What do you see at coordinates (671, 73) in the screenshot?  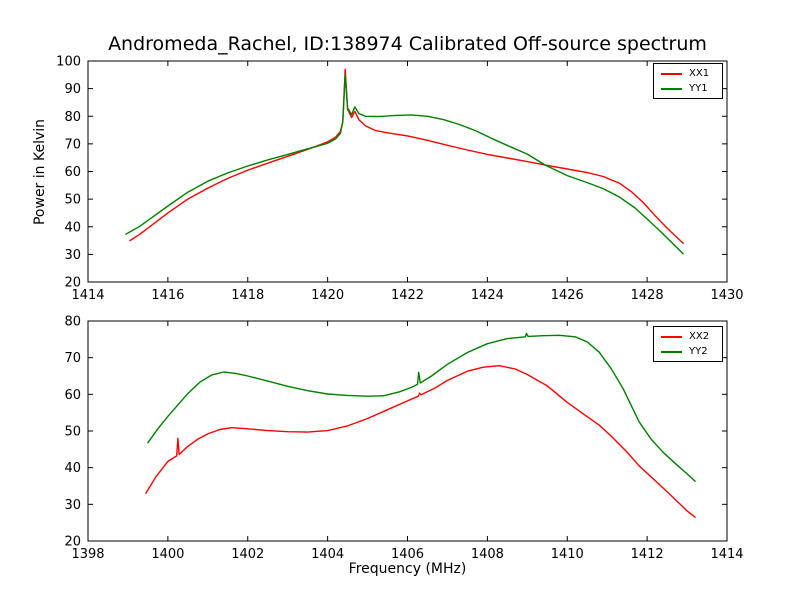 I see `legend-line-xx1` at bounding box center [671, 73].